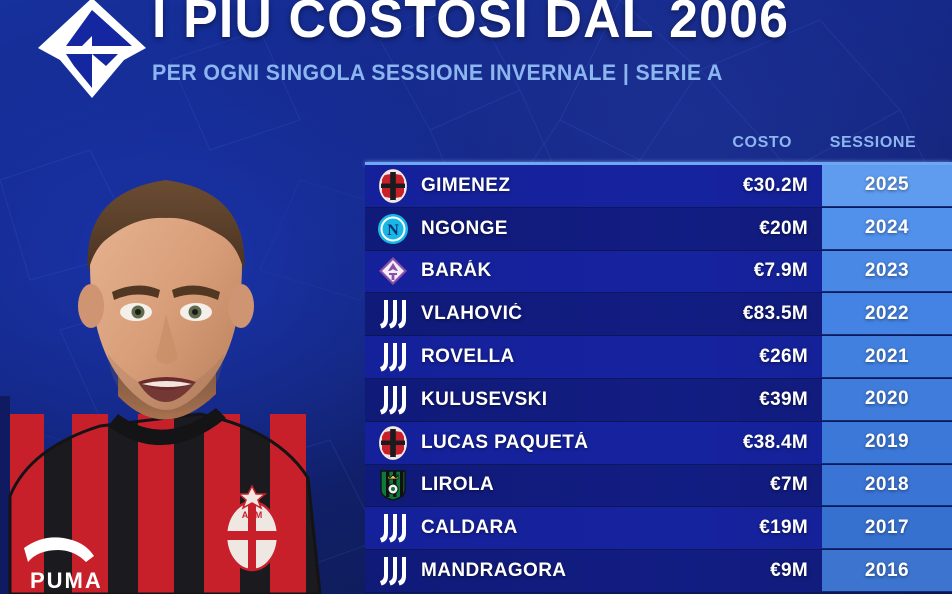 Image resolution: width=952 pixels, height=594 pixels. Describe the element at coordinates (468, 357) in the screenshot. I see `player-name: ROVELLA` at that location.